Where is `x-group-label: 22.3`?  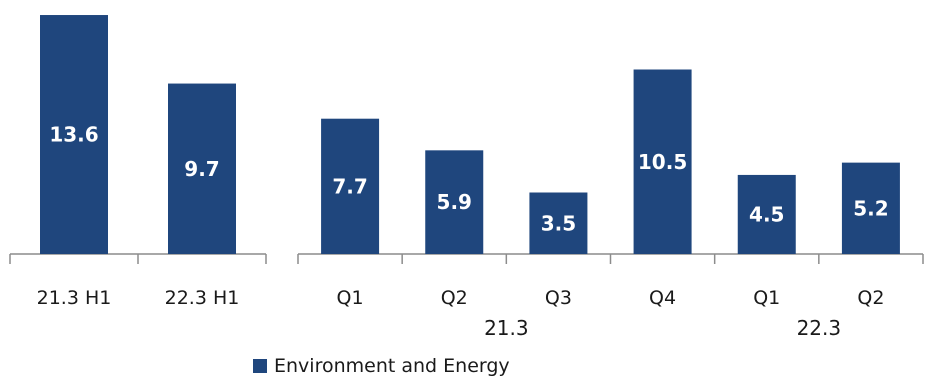
x-group-label: 22.3 is located at coordinates (819, 328).